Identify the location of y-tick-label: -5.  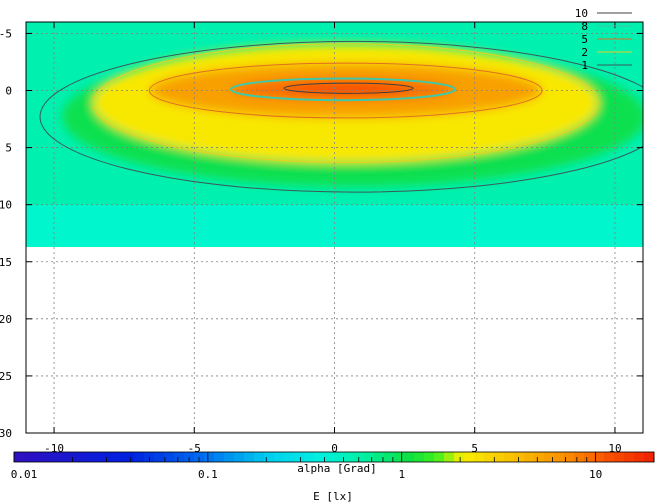
(6, 33).